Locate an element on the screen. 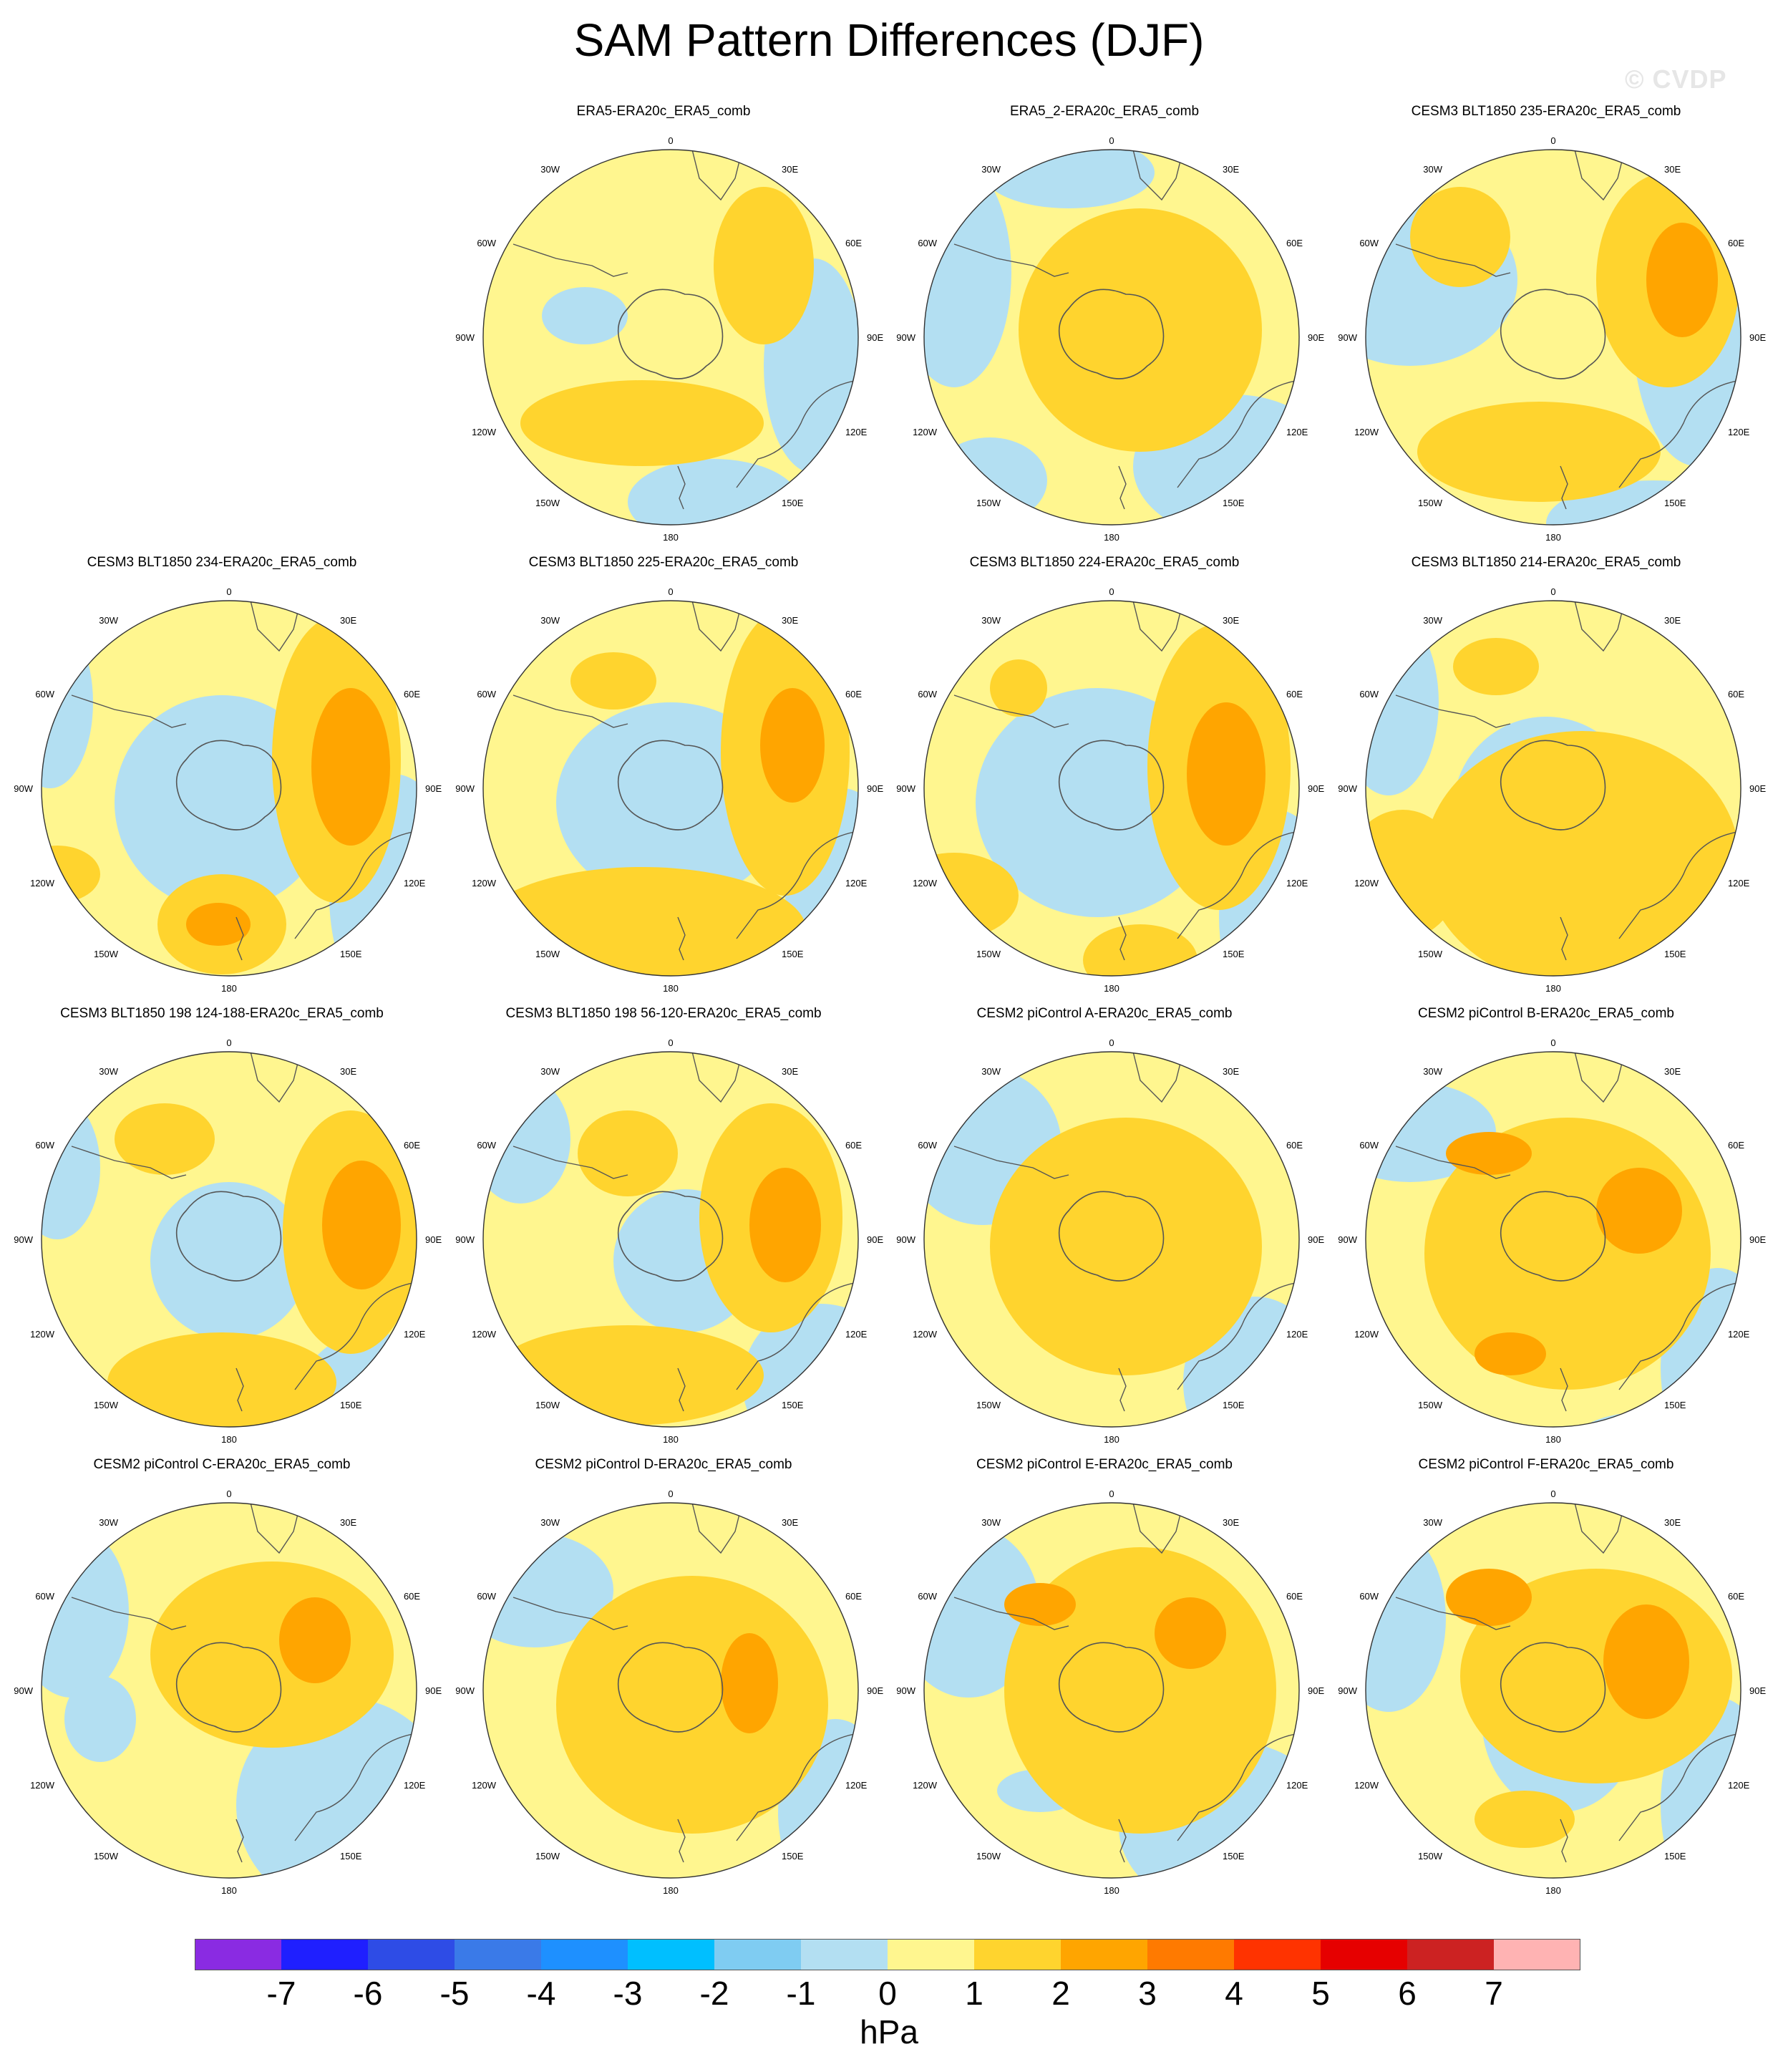  panel-title: CESM3 BLT1850 225-ERA20c_ERA5_comb is located at coordinates (663, 562).